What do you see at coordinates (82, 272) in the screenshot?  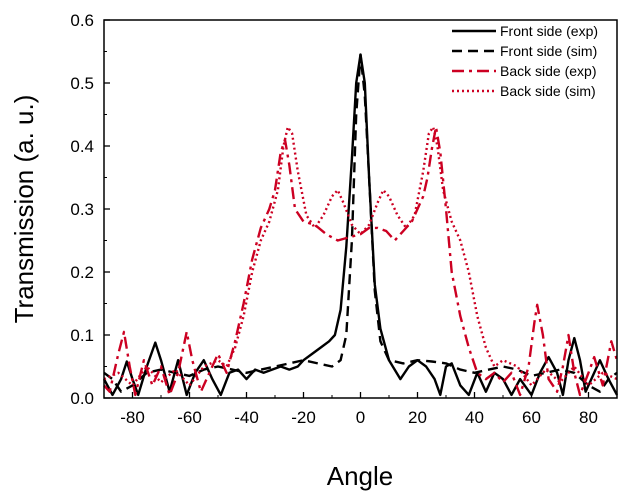 I see `y-tick-label: 0.2` at bounding box center [82, 272].